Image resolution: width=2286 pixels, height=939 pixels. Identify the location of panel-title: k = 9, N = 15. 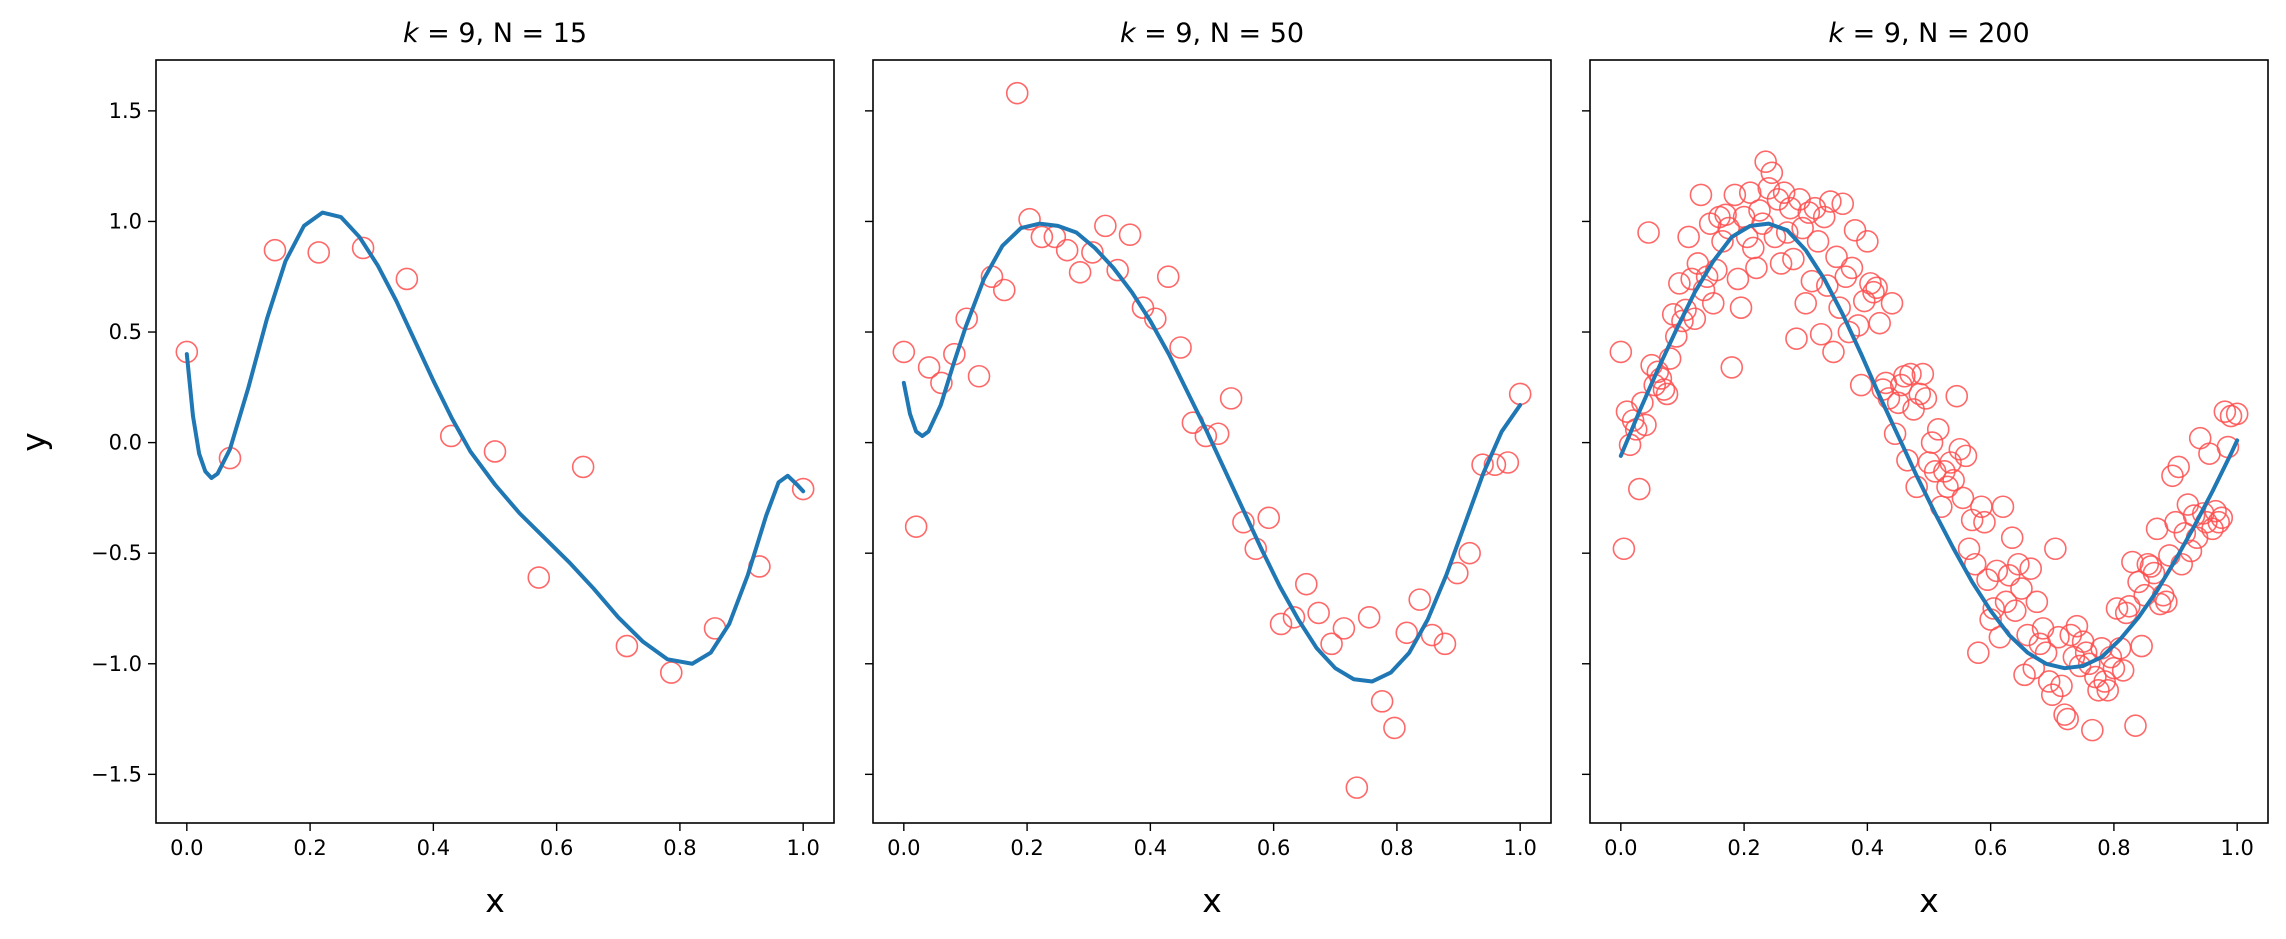
(495, 33).